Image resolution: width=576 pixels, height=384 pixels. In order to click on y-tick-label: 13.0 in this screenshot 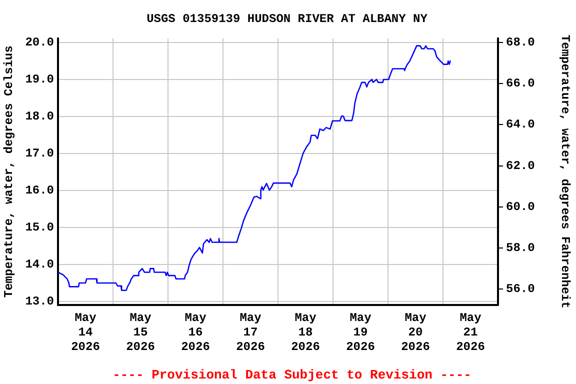, I will do `click(39, 301)`.